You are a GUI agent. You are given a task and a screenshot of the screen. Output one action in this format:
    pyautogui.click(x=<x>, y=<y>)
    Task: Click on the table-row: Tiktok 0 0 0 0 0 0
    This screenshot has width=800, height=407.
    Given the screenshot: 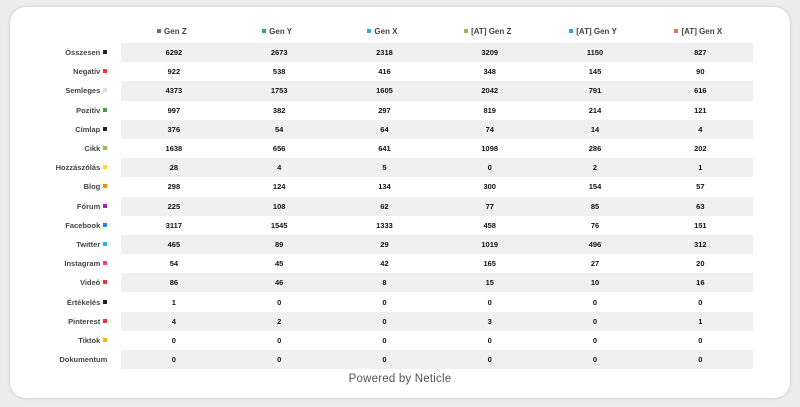 What is the action you would take?
    pyautogui.click(x=385, y=340)
    